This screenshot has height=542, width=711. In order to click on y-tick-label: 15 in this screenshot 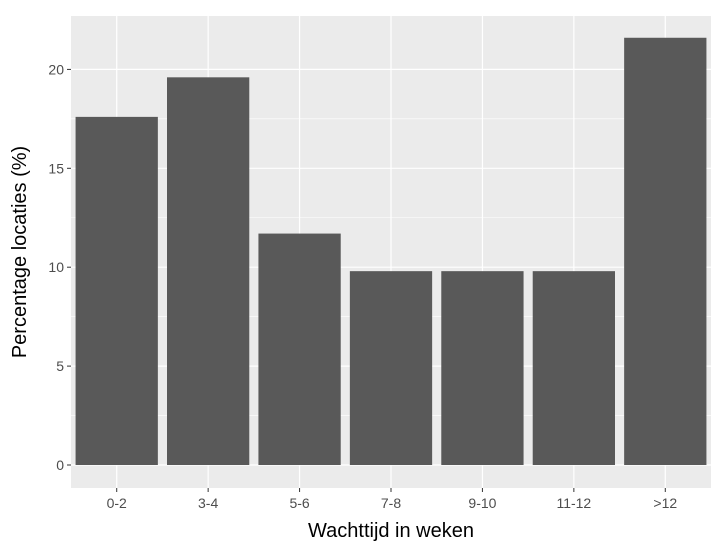, I will do `click(56, 168)`.